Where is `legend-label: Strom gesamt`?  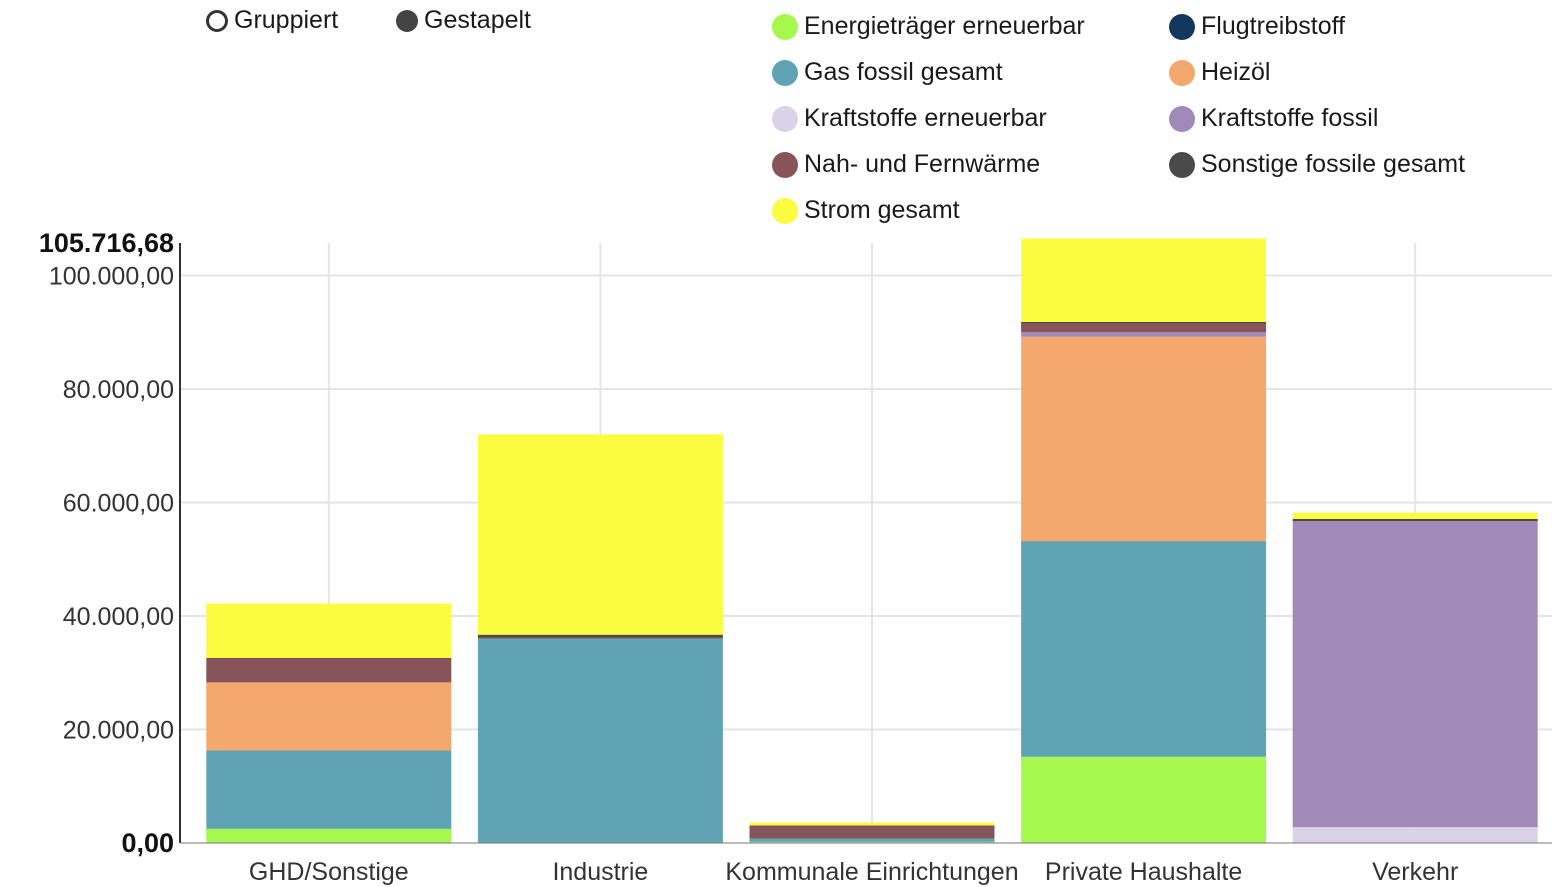
legend-label: Strom gesamt is located at coordinates (882, 210).